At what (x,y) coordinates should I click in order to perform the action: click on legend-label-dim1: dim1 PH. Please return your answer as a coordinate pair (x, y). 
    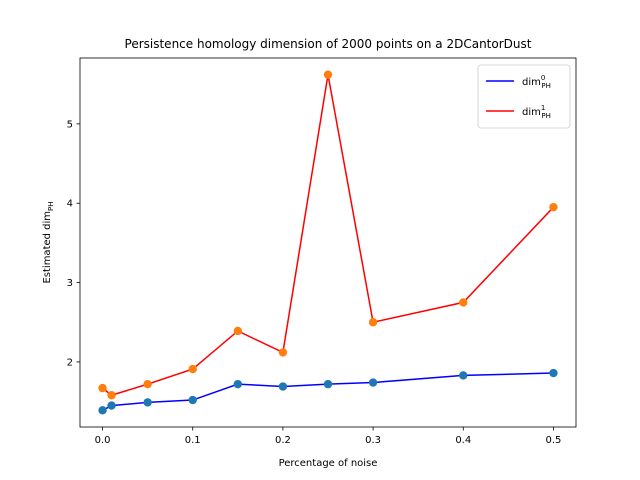
    Looking at the image, I should click on (536, 112).